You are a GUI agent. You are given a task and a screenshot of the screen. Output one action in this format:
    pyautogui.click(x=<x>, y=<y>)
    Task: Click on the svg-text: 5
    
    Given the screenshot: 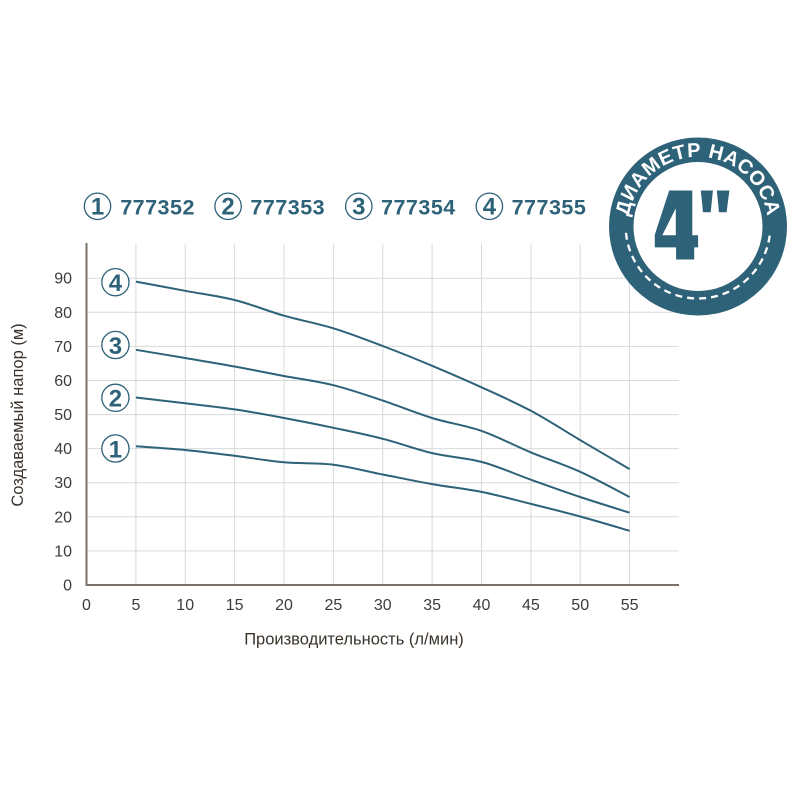 What is the action you would take?
    pyautogui.click(x=135, y=605)
    